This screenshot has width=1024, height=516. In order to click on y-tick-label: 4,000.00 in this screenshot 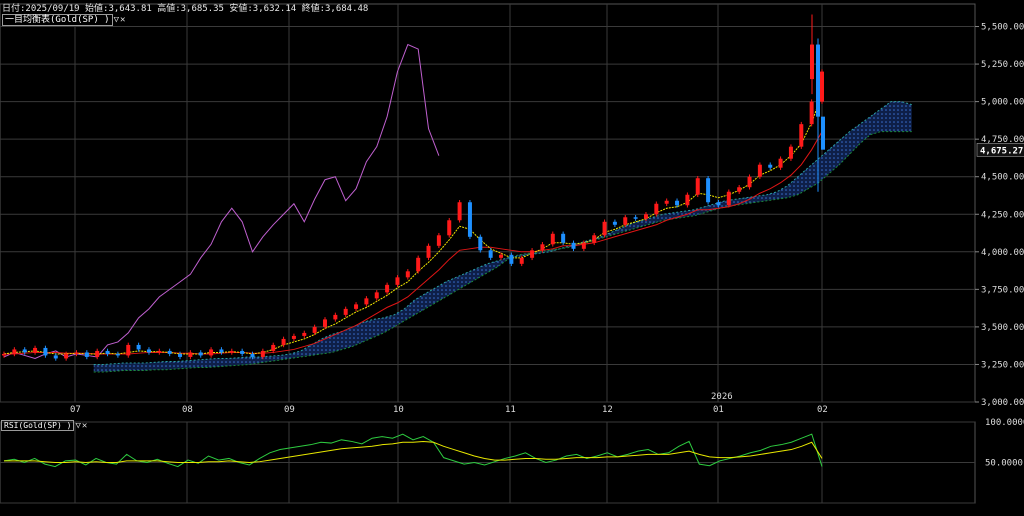, I will do `click(1002, 253)`.